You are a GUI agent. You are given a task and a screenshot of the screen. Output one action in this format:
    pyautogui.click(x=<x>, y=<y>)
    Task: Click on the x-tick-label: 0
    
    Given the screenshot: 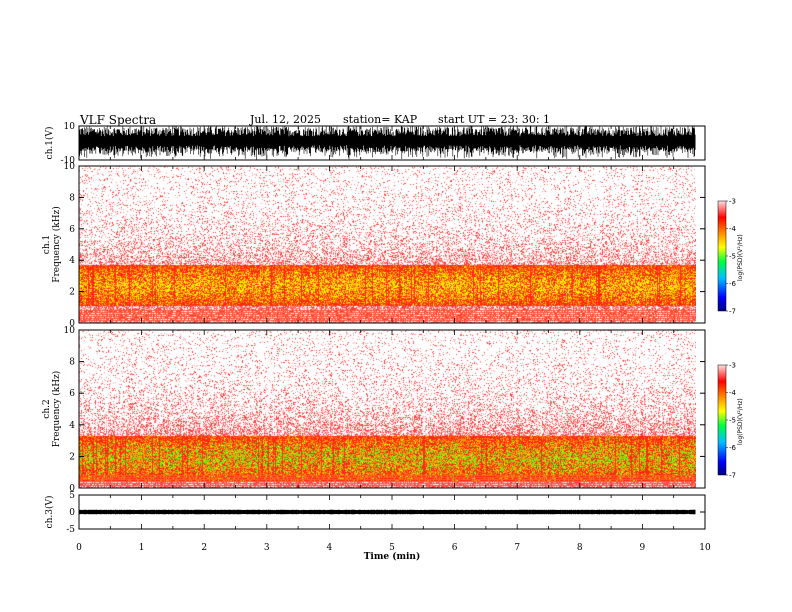 What is the action you would take?
    pyautogui.click(x=79, y=548)
    